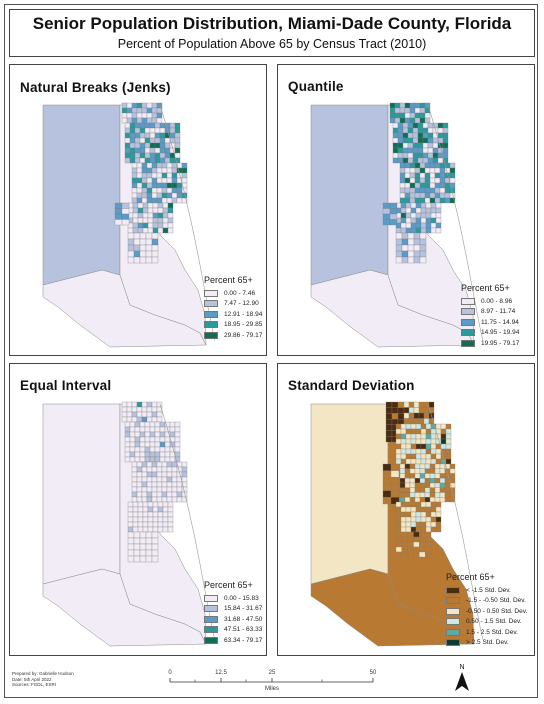  I want to click on credits-prepared-by: Prepared by: Gabrielle Hudson, so click(43, 673).